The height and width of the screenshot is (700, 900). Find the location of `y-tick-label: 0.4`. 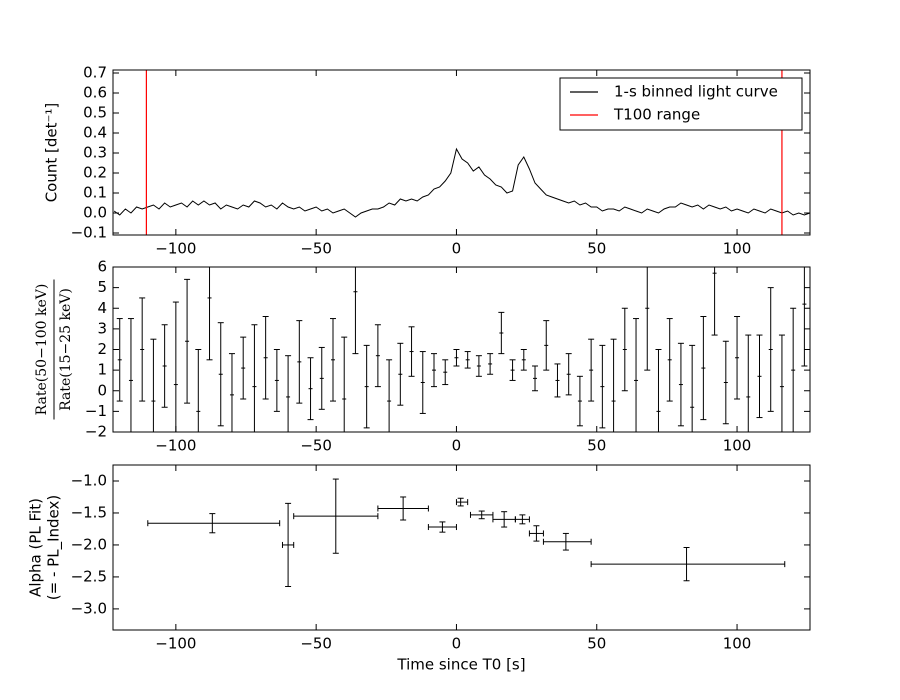

y-tick-label: 0.4 is located at coordinates (95, 133).